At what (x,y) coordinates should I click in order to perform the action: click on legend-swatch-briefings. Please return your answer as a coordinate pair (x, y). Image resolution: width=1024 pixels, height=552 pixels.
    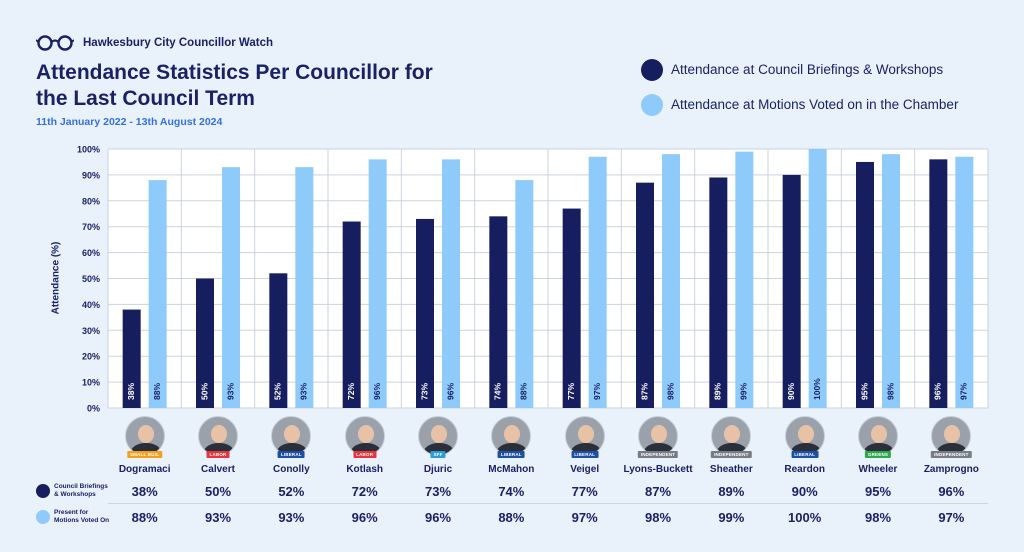
    Looking at the image, I should click on (652, 69).